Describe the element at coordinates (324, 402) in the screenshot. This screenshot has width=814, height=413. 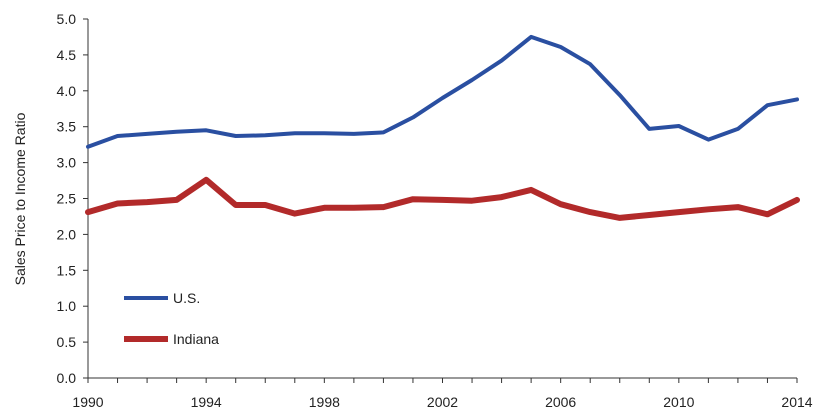
I see `x-tick-label: 1998` at that location.